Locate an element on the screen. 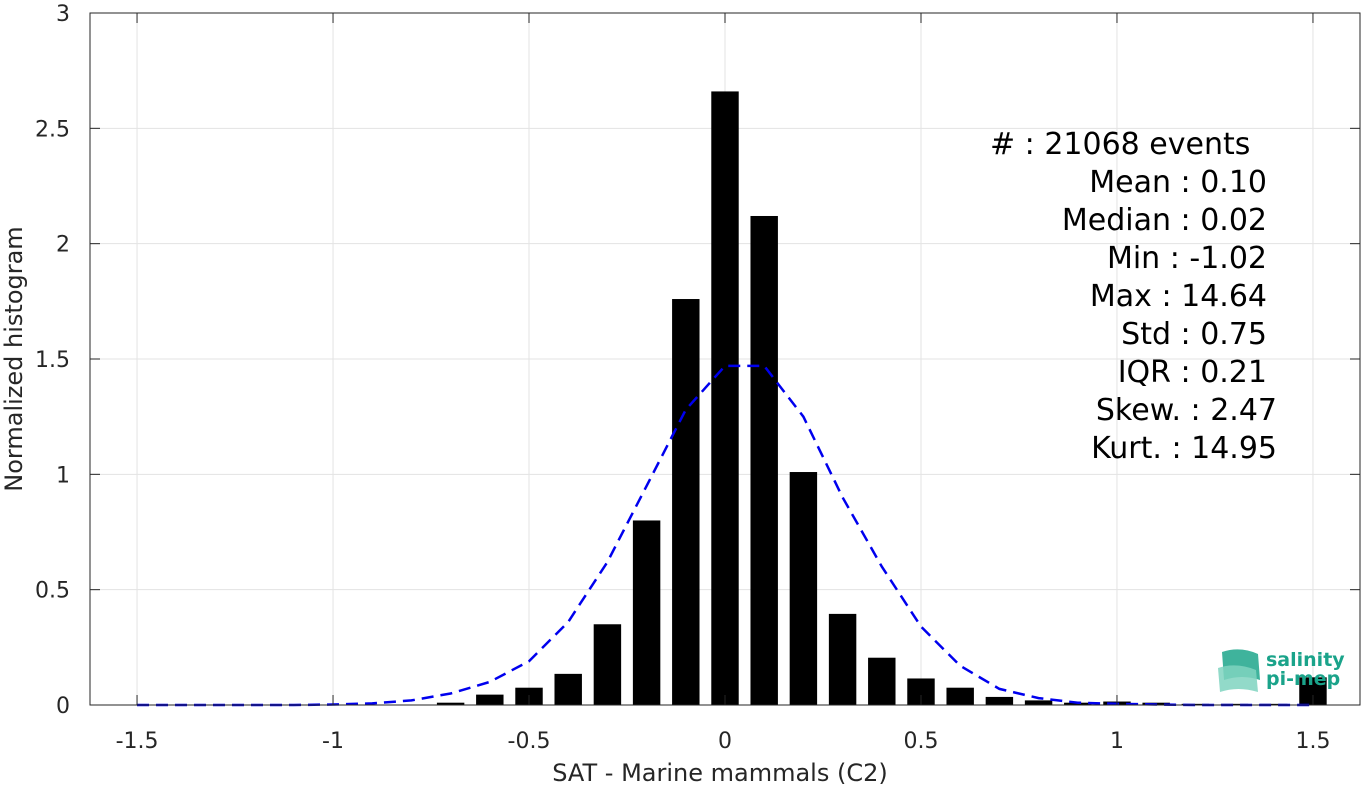  stat-kurt: Kurt. : 14.95 is located at coordinates (1184, 448).